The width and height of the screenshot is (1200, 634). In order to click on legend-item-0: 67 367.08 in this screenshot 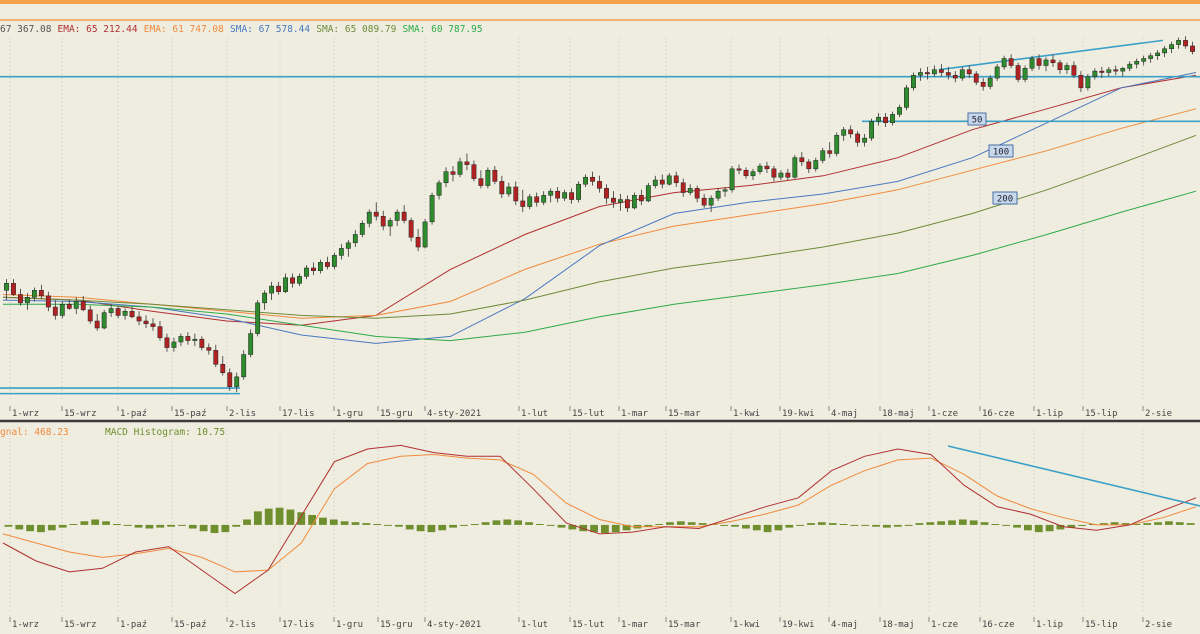, I will do `click(26, 29)`.